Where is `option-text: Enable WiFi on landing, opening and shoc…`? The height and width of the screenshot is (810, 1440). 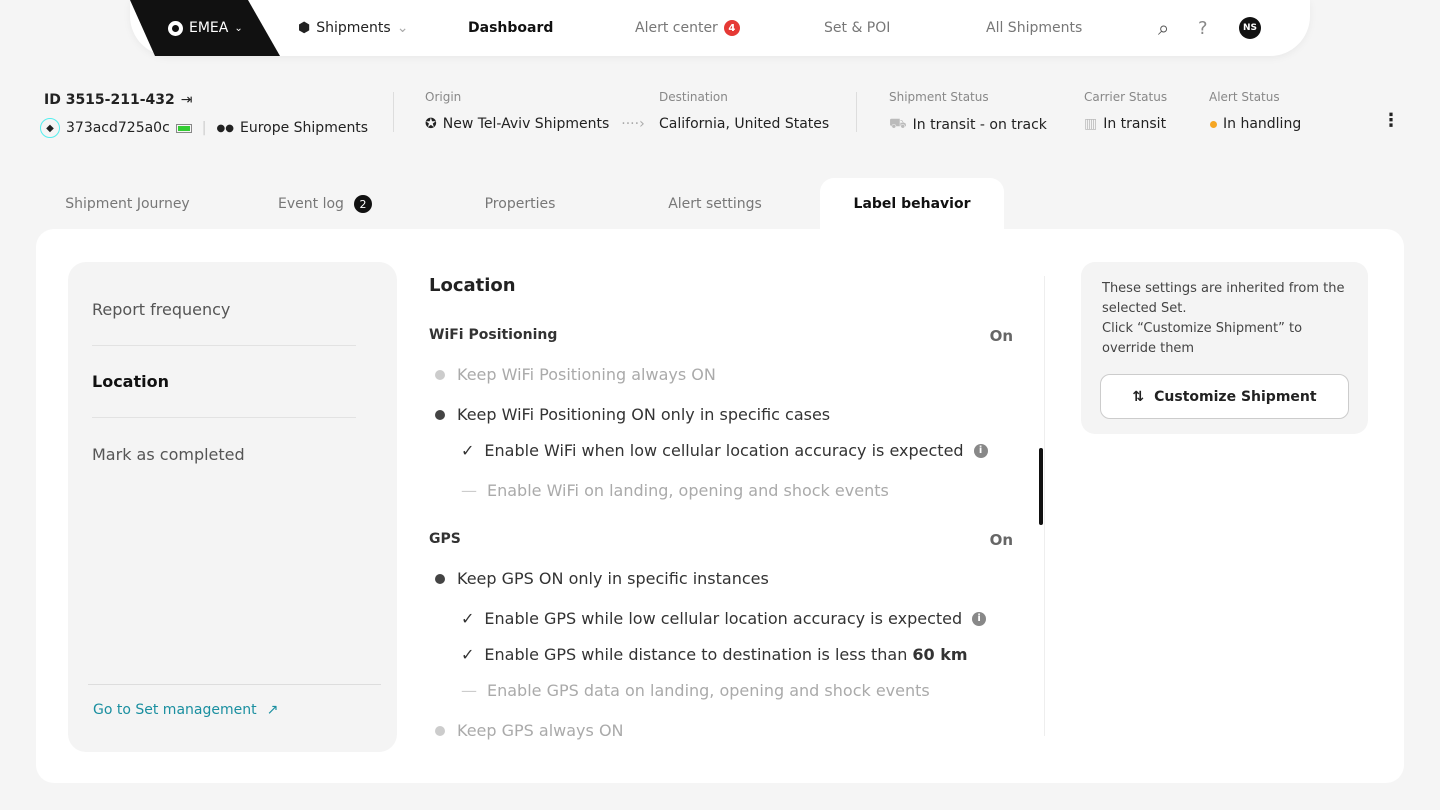 option-text: Enable WiFi on landing, opening and shoc… is located at coordinates (688, 490).